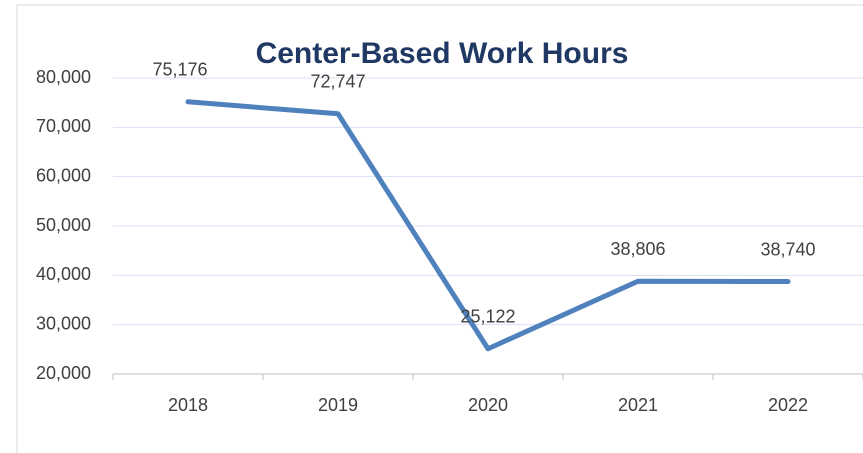 Image resolution: width=863 pixels, height=453 pixels. Describe the element at coordinates (637, 249) in the screenshot. I see `data-label: 38,806` at that location.